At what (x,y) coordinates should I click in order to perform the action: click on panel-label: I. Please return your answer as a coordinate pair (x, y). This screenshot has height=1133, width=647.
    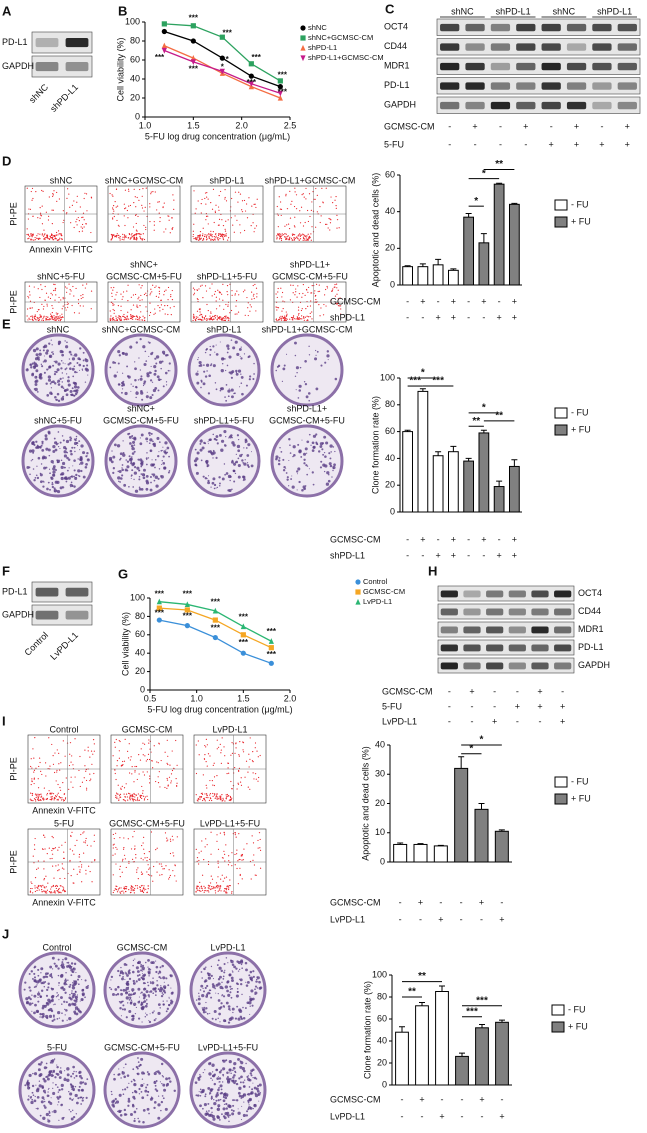
    Looking at the image, I should click on (4, 720).